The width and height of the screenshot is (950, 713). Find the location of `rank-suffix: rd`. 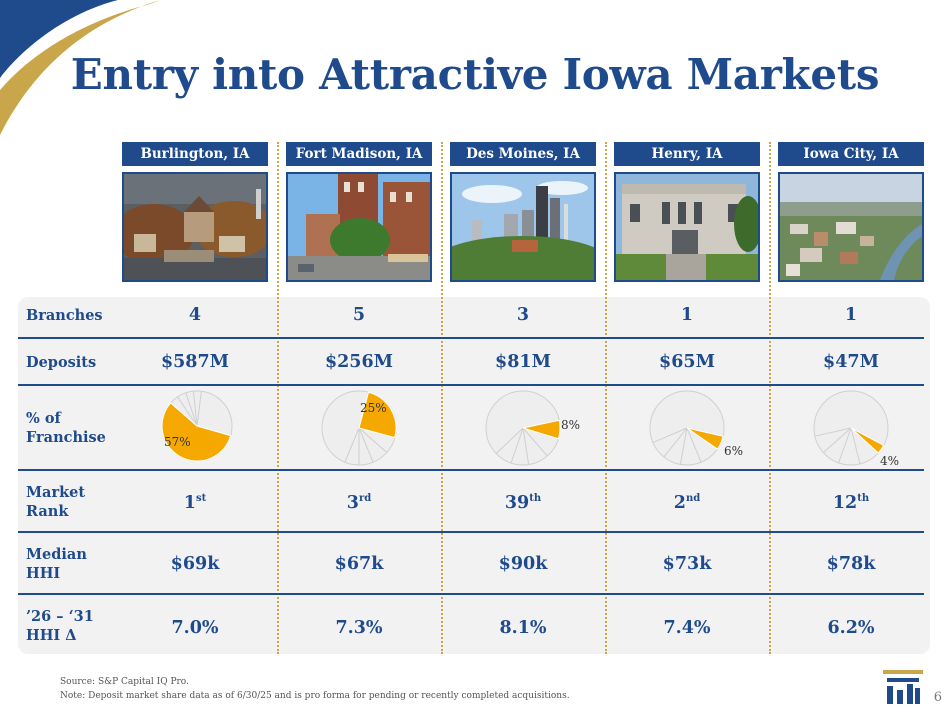

rank-suffix: rd is located at coordinates (365, 499).